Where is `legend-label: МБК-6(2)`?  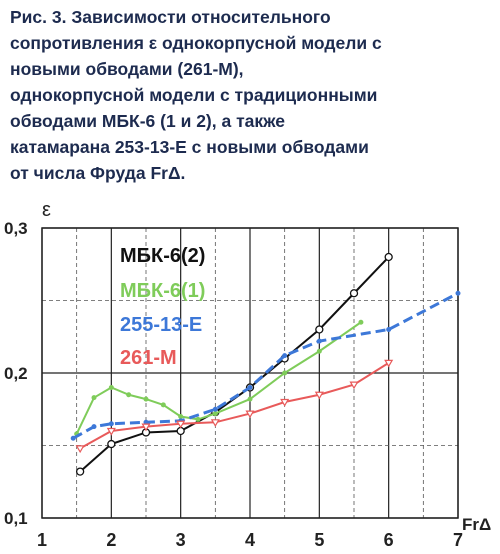
legend-label: МБК-6(2) is located at coordinates (162, 256).